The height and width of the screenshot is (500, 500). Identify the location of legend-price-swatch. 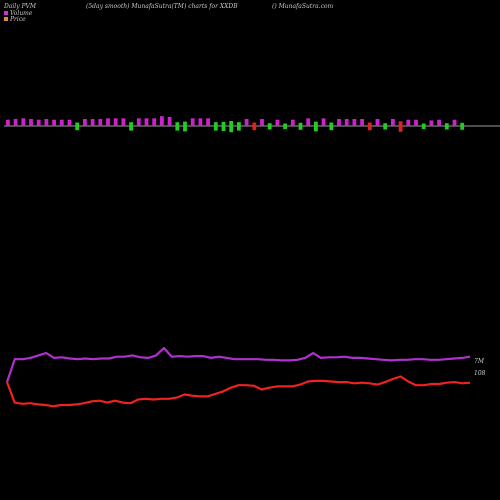
(6, 19).